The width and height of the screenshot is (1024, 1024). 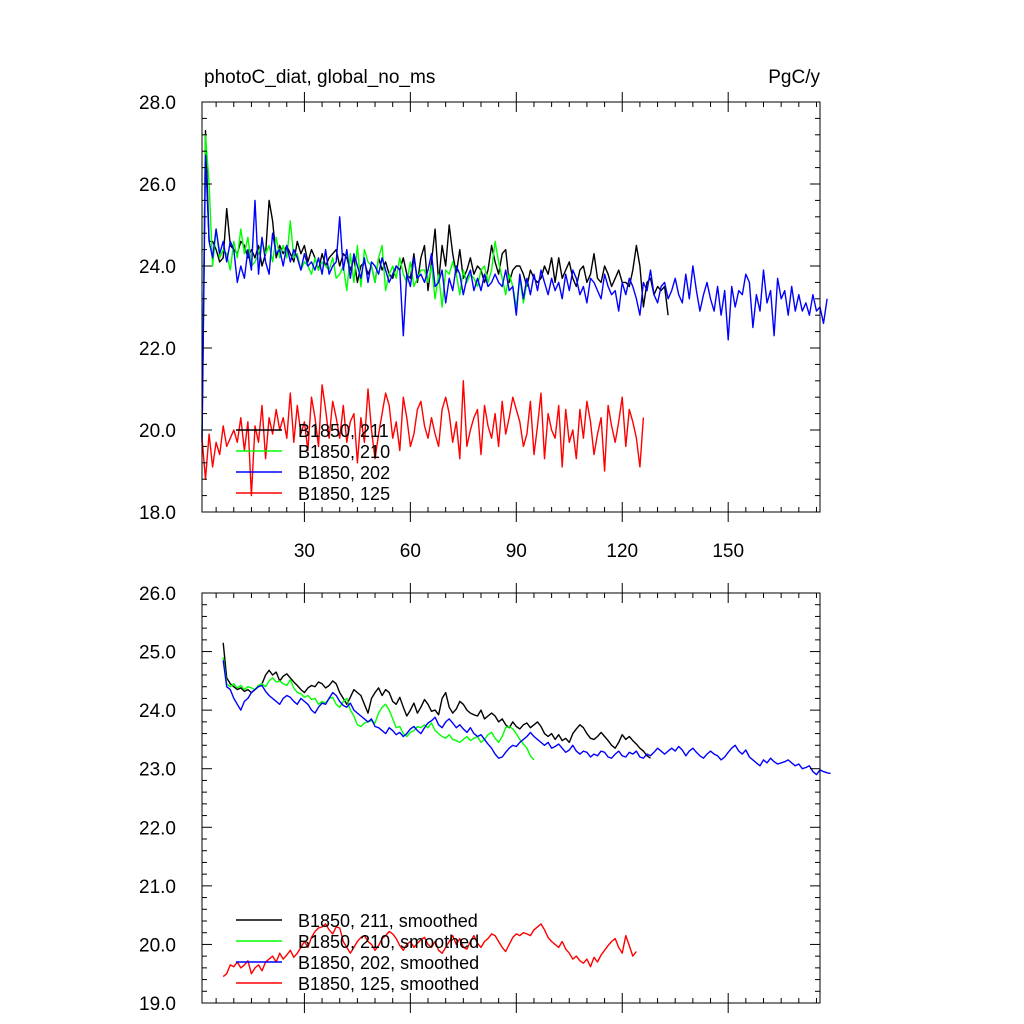 What do you see at coordinates (388, 963) in the screenshot?
I see `legend-label: B1850, 202, smoothed` at bounding box center [388, 963].